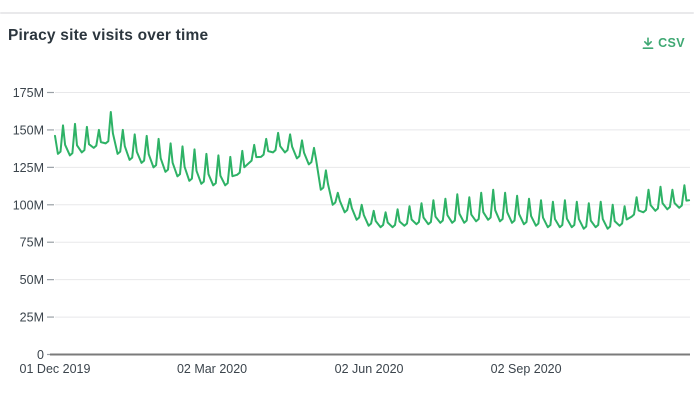  What do you see at coordinates (671, 43) in the screenshot?
I see `csv-label: CSV` at bounding box center [671, 43].